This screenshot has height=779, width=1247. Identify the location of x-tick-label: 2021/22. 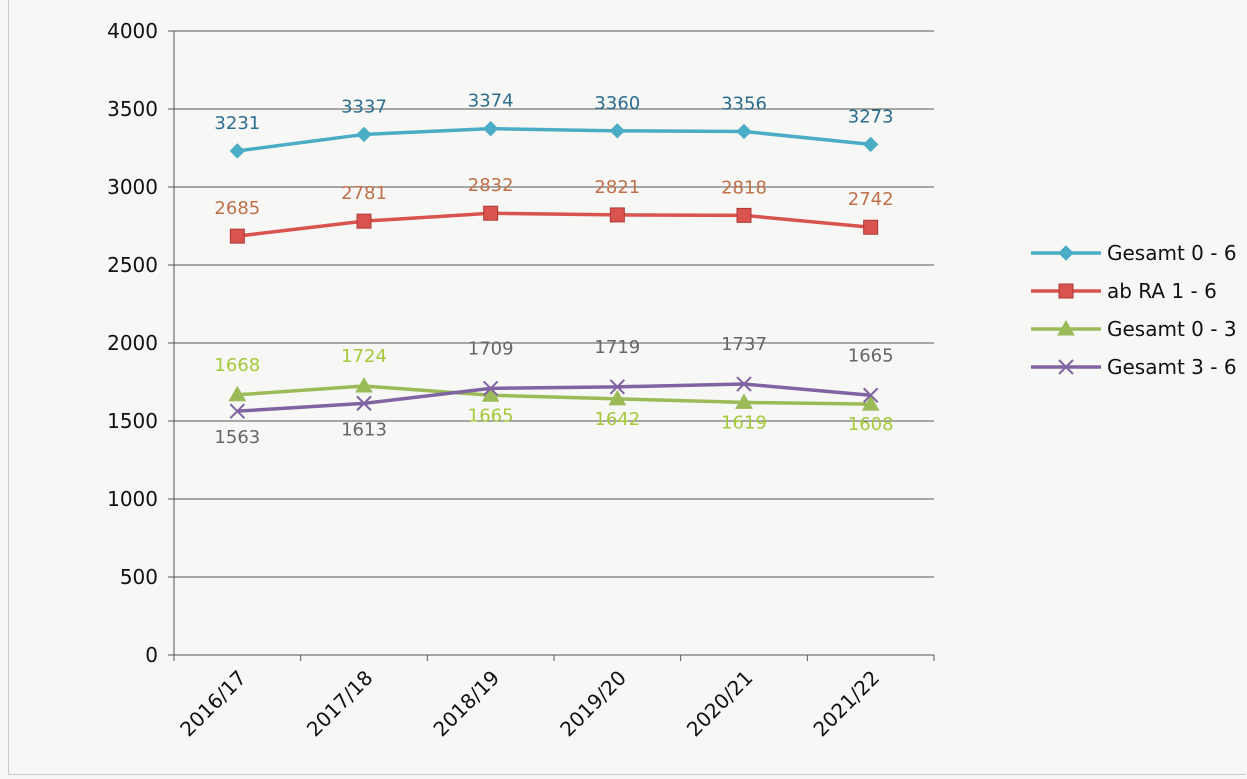
(846, 704).